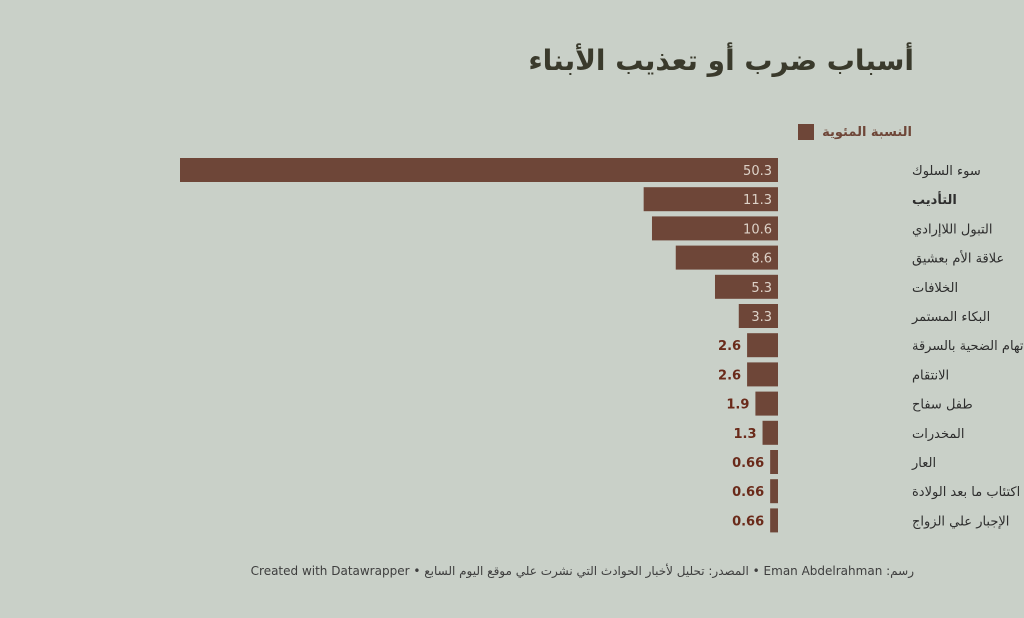  I want to click on value-label: 1.3, so click(745, 434).